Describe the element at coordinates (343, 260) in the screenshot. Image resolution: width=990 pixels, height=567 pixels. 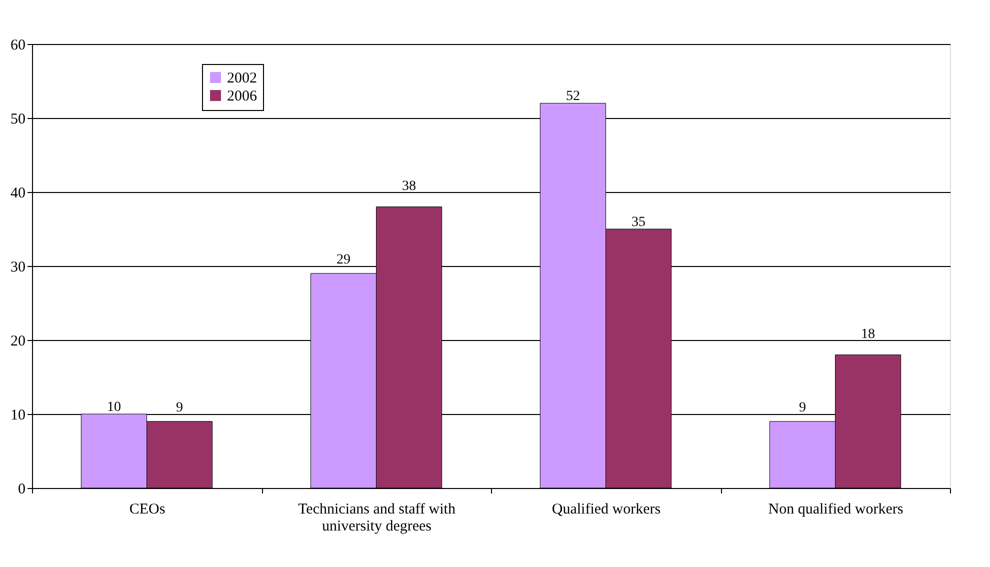
I see `data-label: 29` at that location.